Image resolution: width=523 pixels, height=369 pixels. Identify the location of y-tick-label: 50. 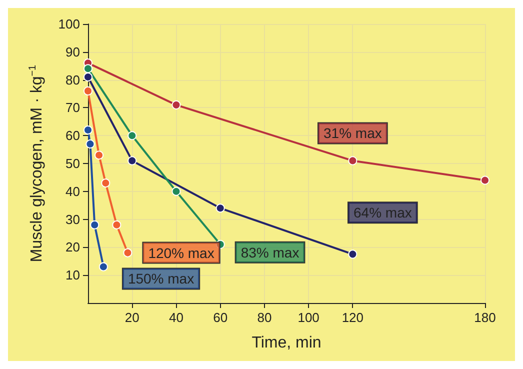
(73, 163).